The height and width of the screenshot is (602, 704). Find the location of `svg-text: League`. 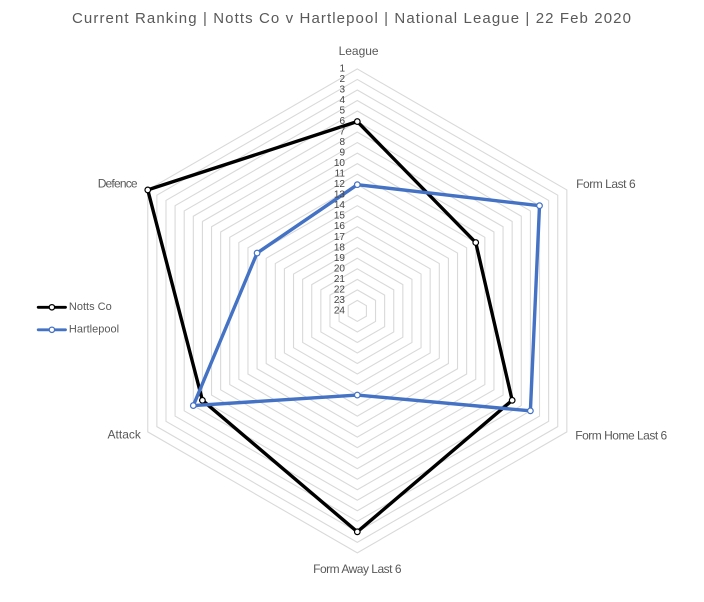

svg-text: League is located at coordinates (359, 51).